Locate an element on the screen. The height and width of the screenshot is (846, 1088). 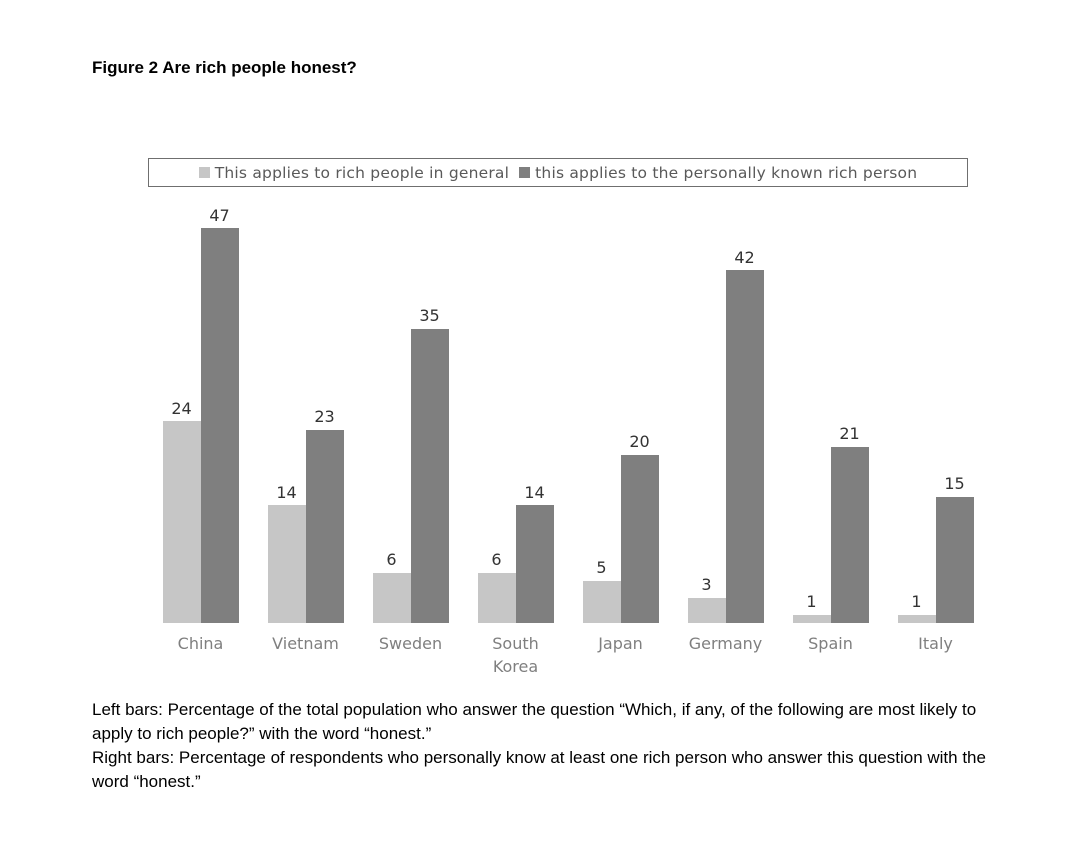
bar-group-sweden: 6 35 Sweden is located at coordinates (410, 440).